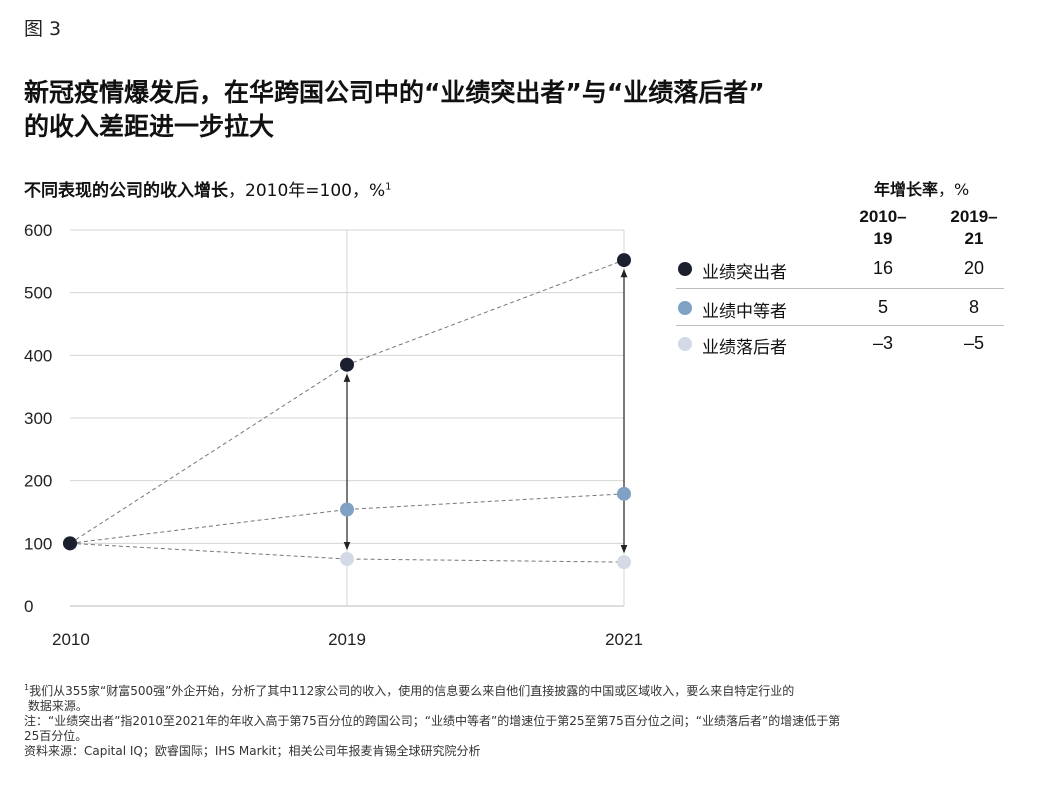 The width and height of the screenshot is (1046, 788). Describe the element at coordinates (974, 343) in the screenshot. I see `rate-value-low-2019-21: –5` at that location.